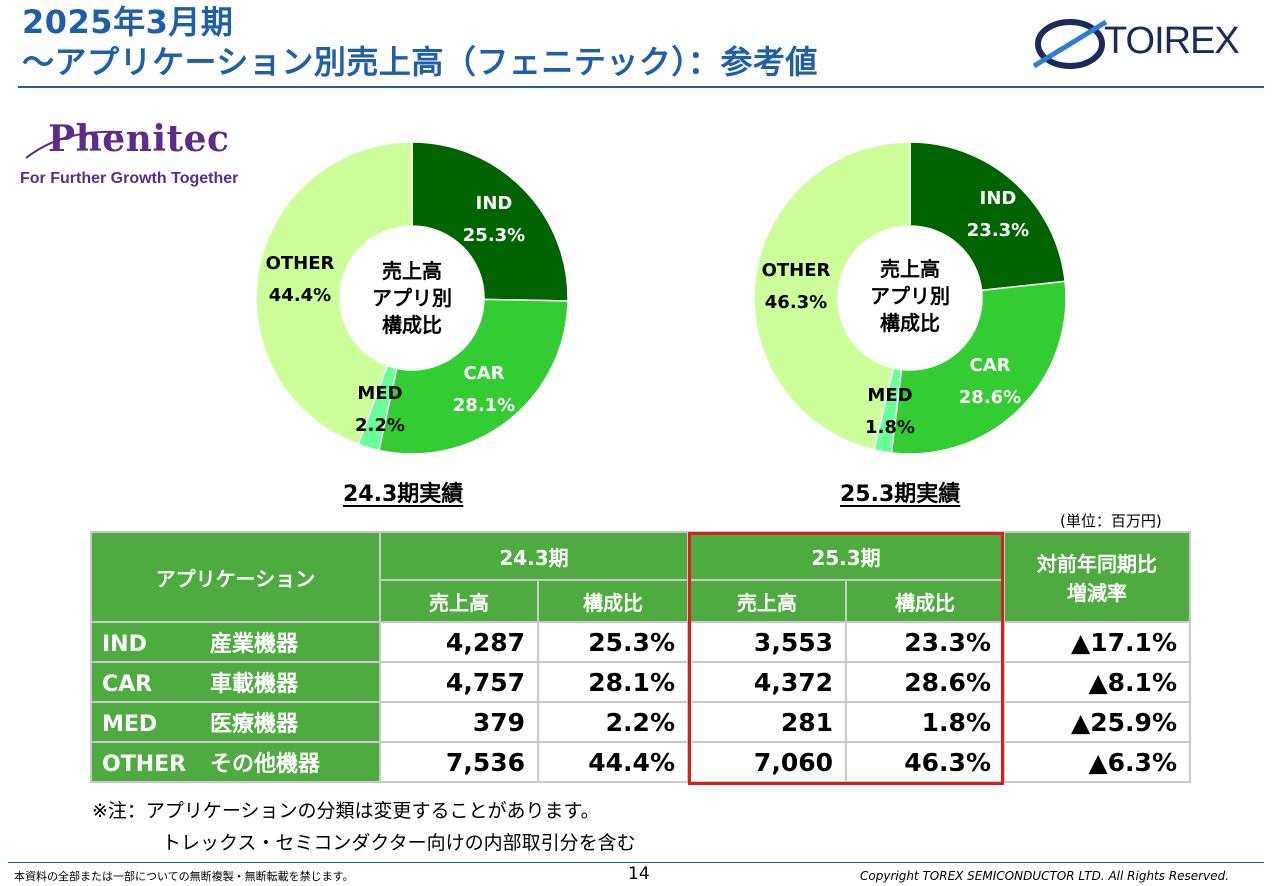  What do you see at coordinates (380, 410) in the screenshot?
I see `slice-label-med: MED 2.2%` at bounding box center [380, 410].